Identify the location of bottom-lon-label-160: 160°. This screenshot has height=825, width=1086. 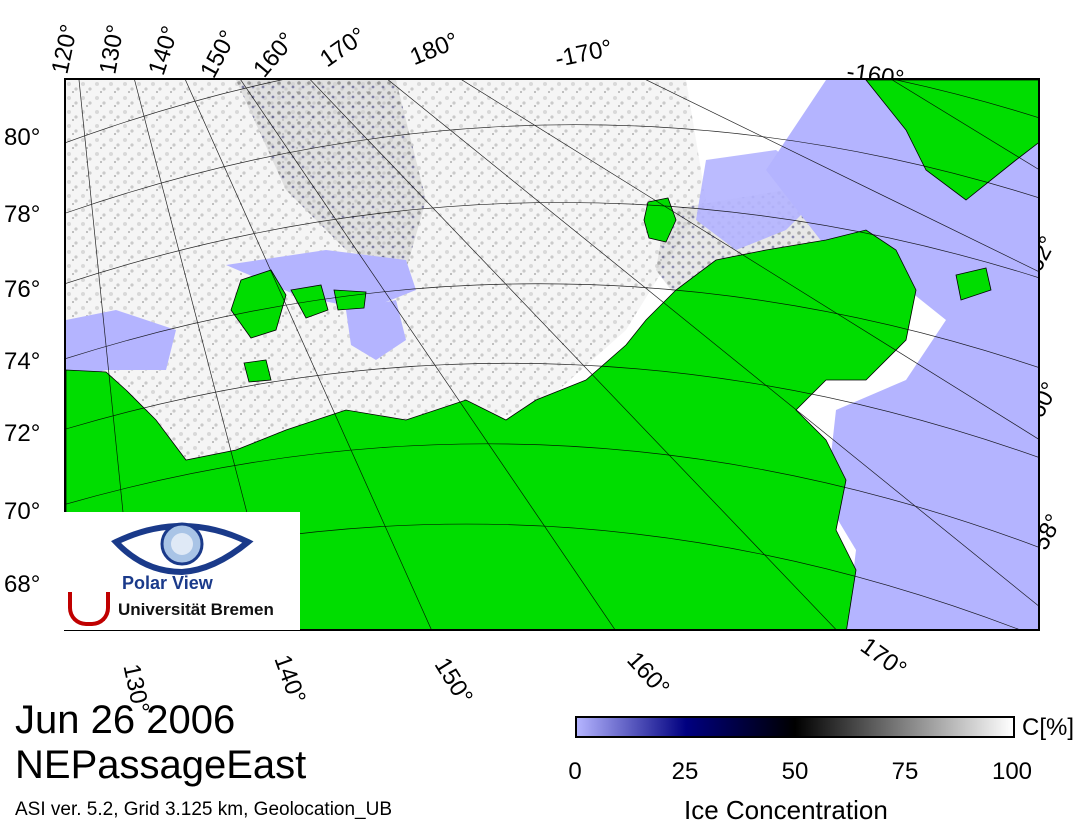
(648, 674).